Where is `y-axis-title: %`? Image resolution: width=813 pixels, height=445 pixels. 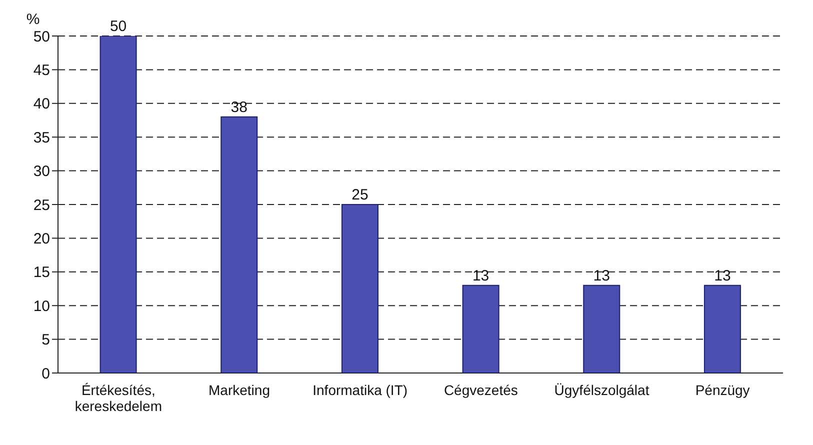
y-axis-title: % is located at coordinates (33, 19).